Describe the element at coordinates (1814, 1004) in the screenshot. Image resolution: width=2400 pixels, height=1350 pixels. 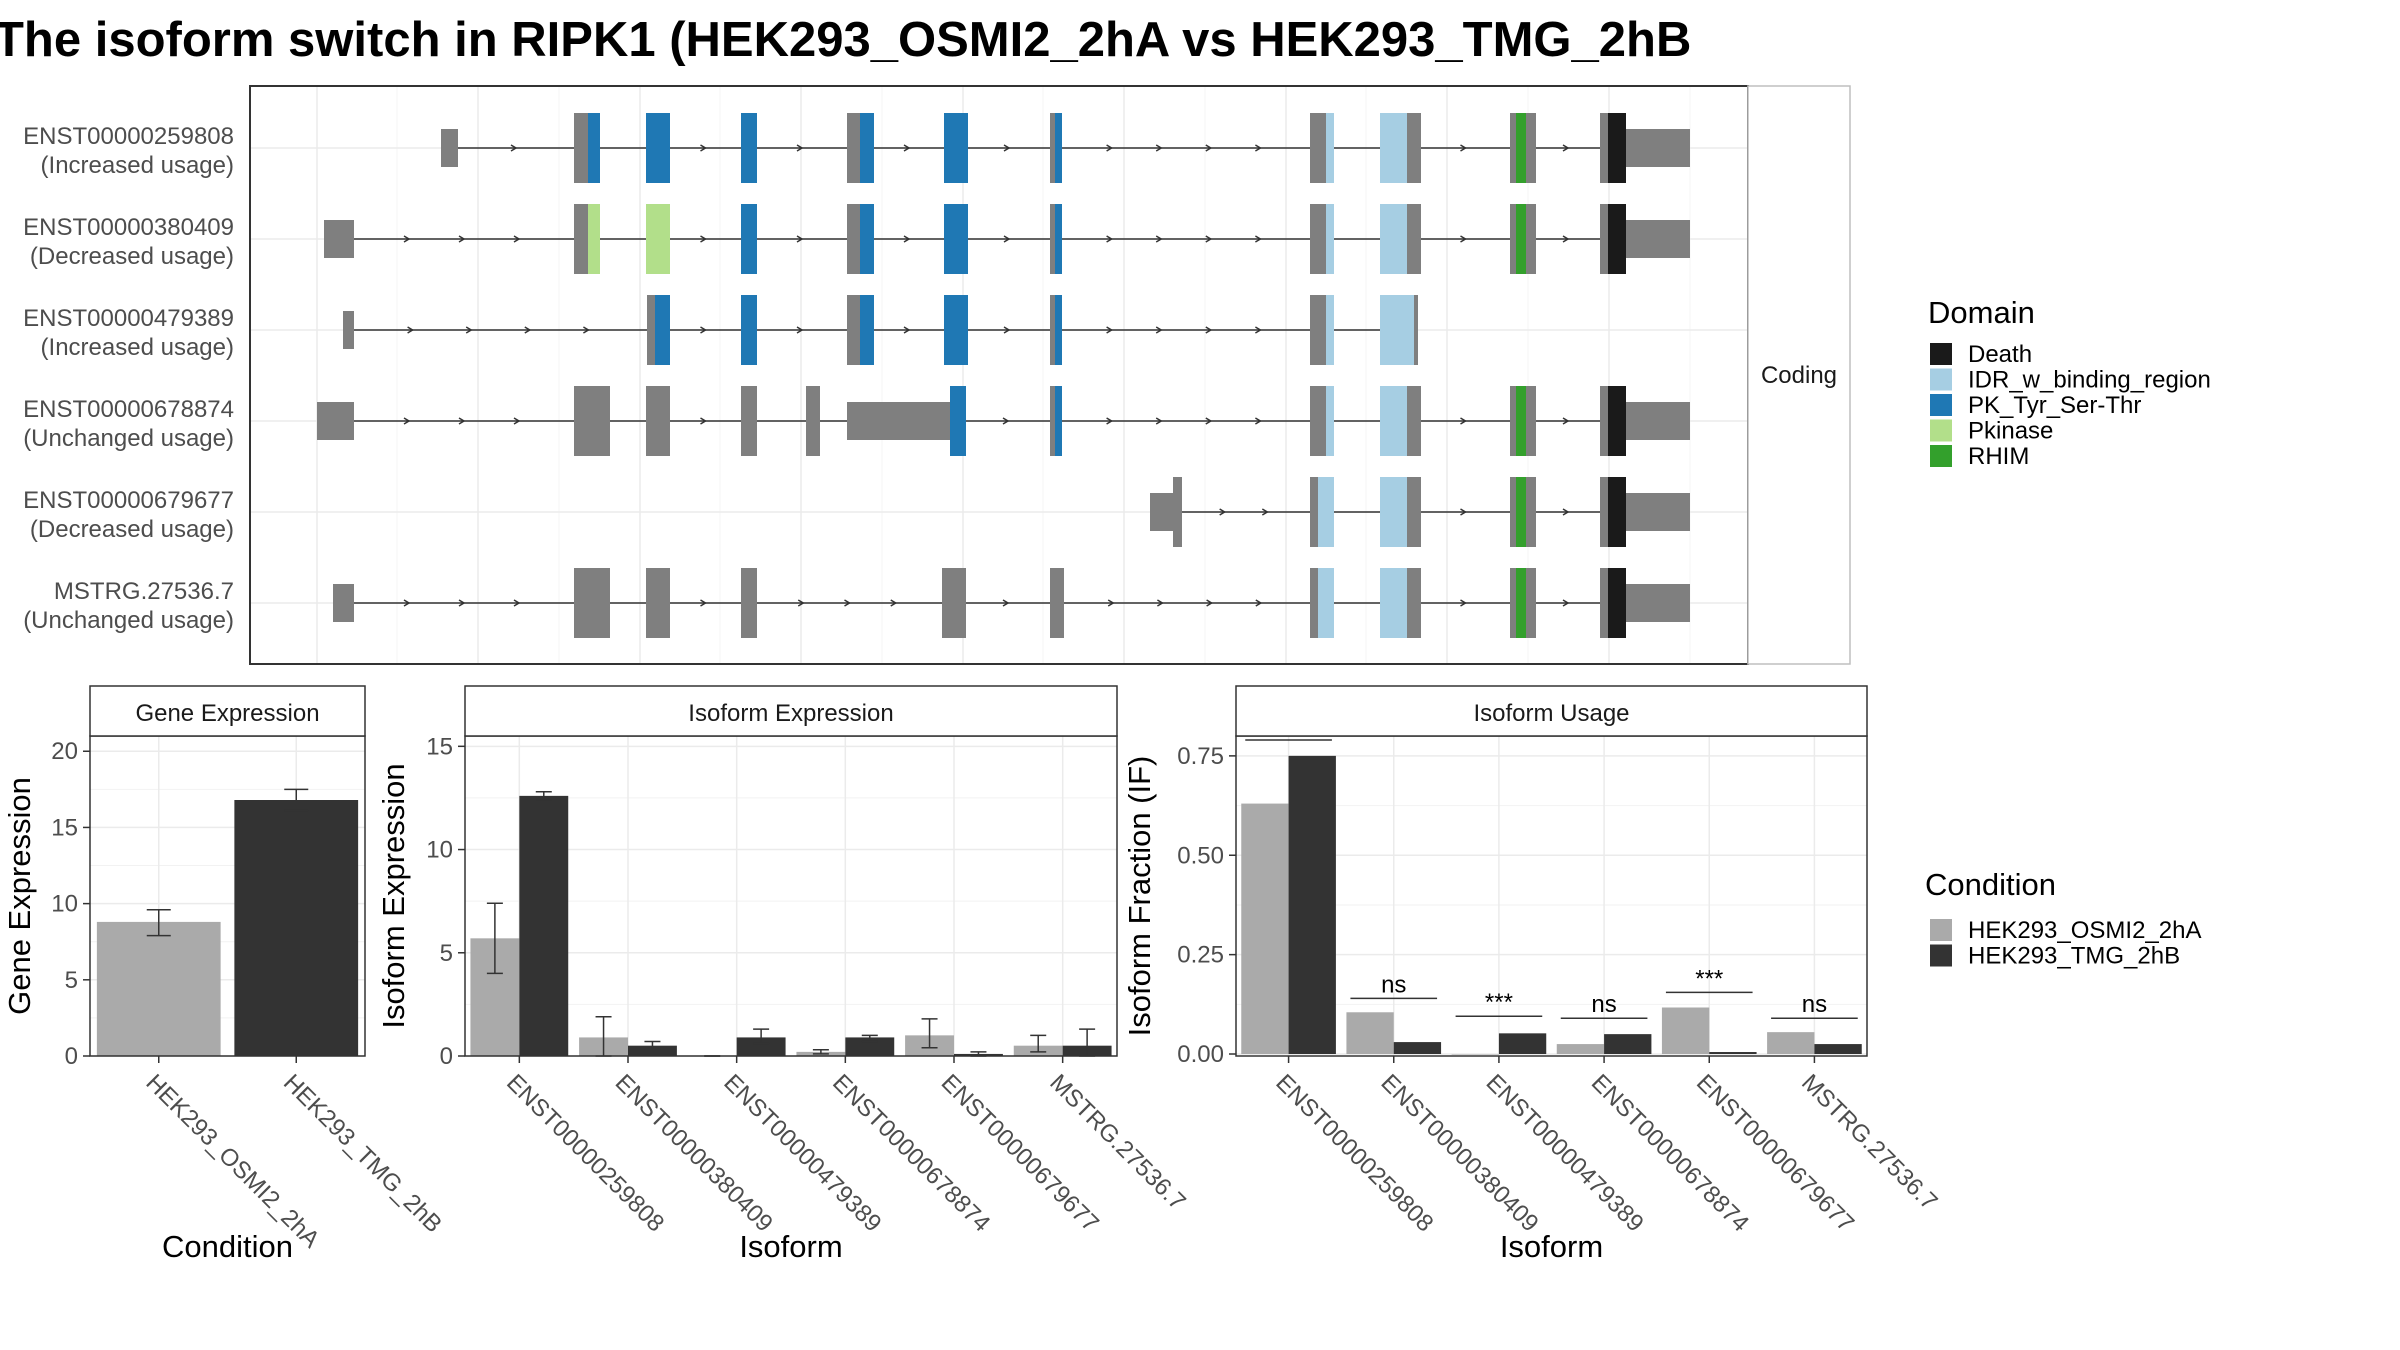
I see `significance-label: ns` at that location.